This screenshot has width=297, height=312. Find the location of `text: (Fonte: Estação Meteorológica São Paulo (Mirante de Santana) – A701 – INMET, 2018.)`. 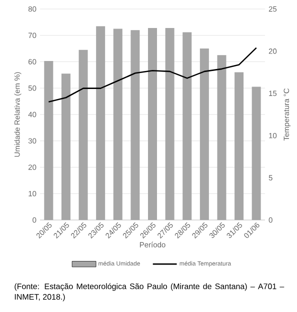

text: (Fonte: Estação Meteorológica São Paulo (Mirante de Santana) – A701 – INMET, 2018.) is located at coordinates (149, 292).